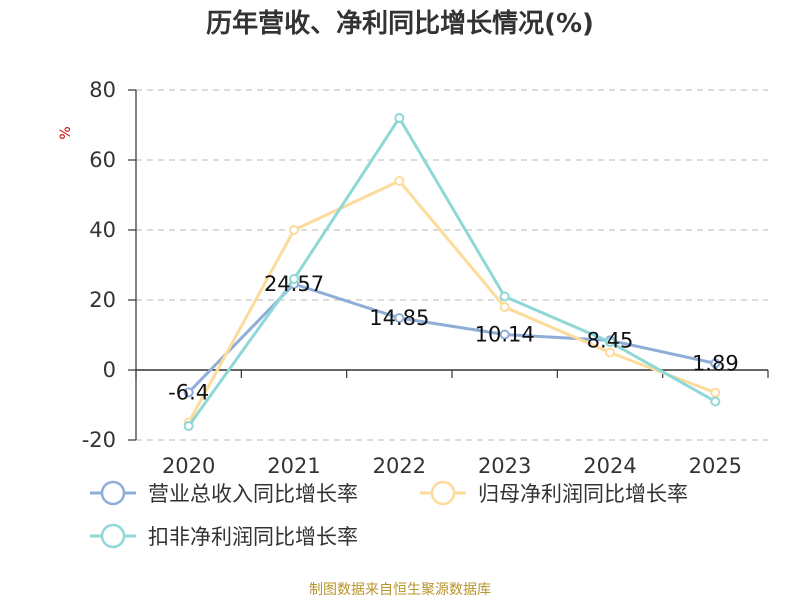 The height and width of the screenshot is (600, 800). What do you see at coordinates (188, 466) in the screenshot?
I see `x-tick-label: 2020` at bounding box center [188, 466].